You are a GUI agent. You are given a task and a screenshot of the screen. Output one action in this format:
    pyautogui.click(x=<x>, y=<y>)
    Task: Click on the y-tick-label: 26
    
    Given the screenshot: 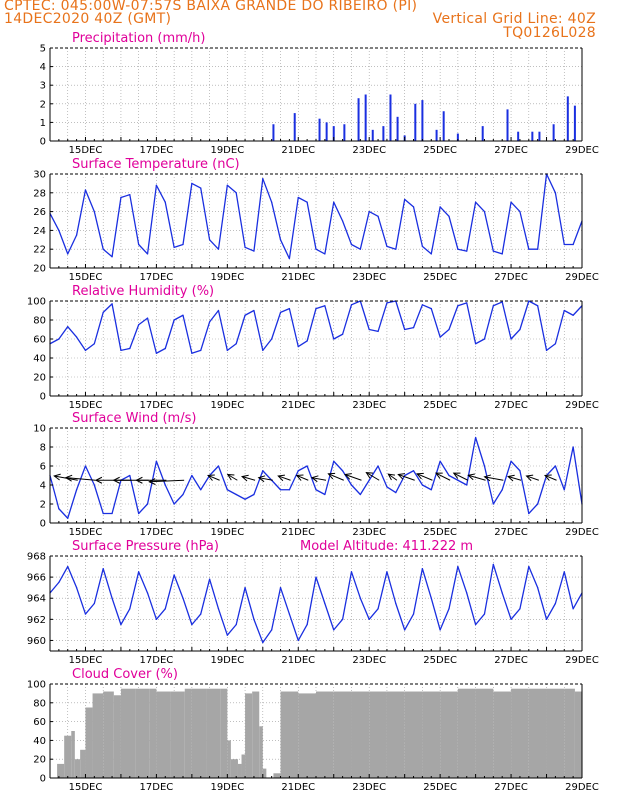 What is the action you would take?
    pyautogui.click(x=39, y=212)
    